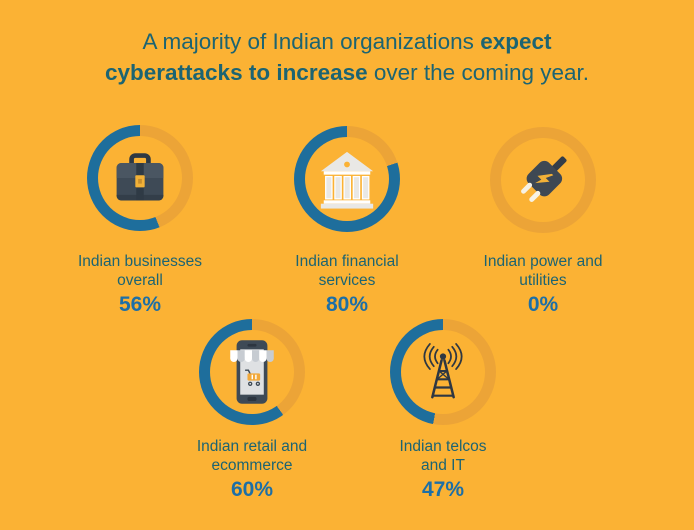 The width and height of the screenshot is (694, 530). Describe the element at coordinates (347, 271) in the screenshot. I see `stat-label: Indian financial services` at that location.